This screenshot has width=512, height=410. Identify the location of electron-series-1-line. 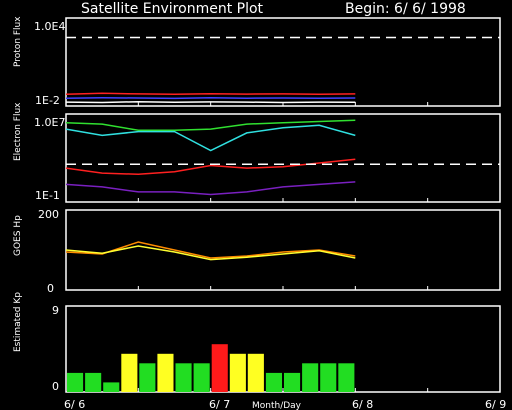
(210, 125).